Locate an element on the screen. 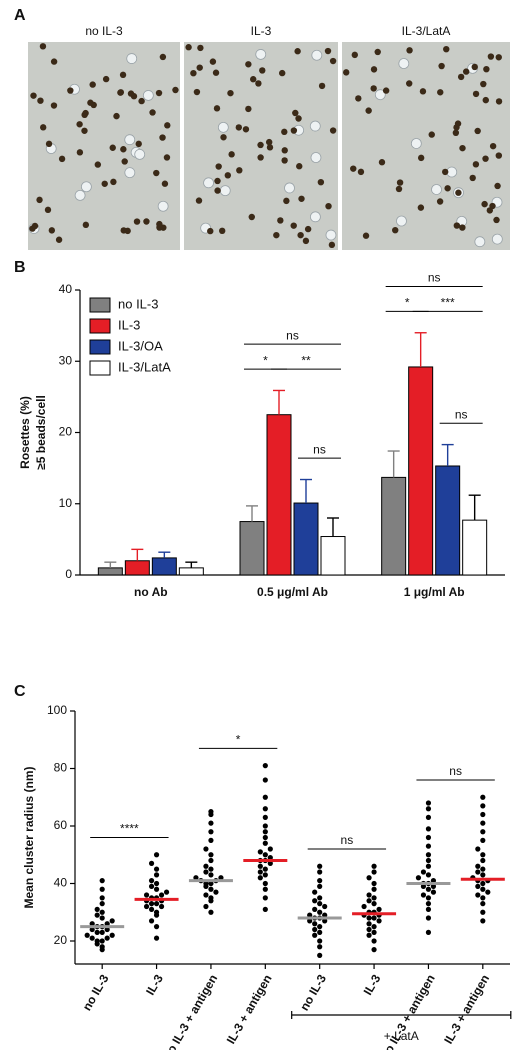 The image size is (531, 1050). y-tick-label: 40 is located at coordinates (66, 289).